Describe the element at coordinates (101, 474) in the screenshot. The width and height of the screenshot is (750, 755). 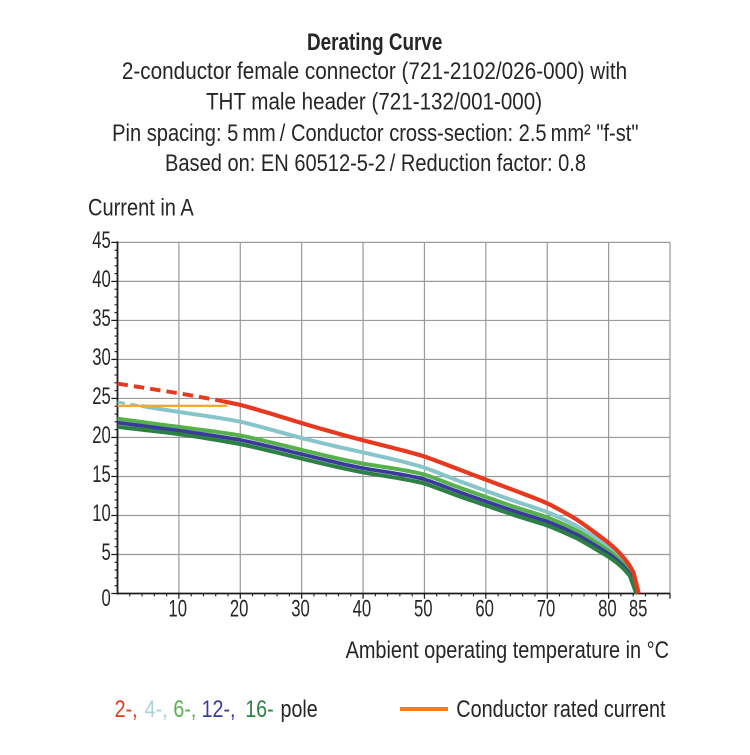
I see `svg-text: 15` at that location.